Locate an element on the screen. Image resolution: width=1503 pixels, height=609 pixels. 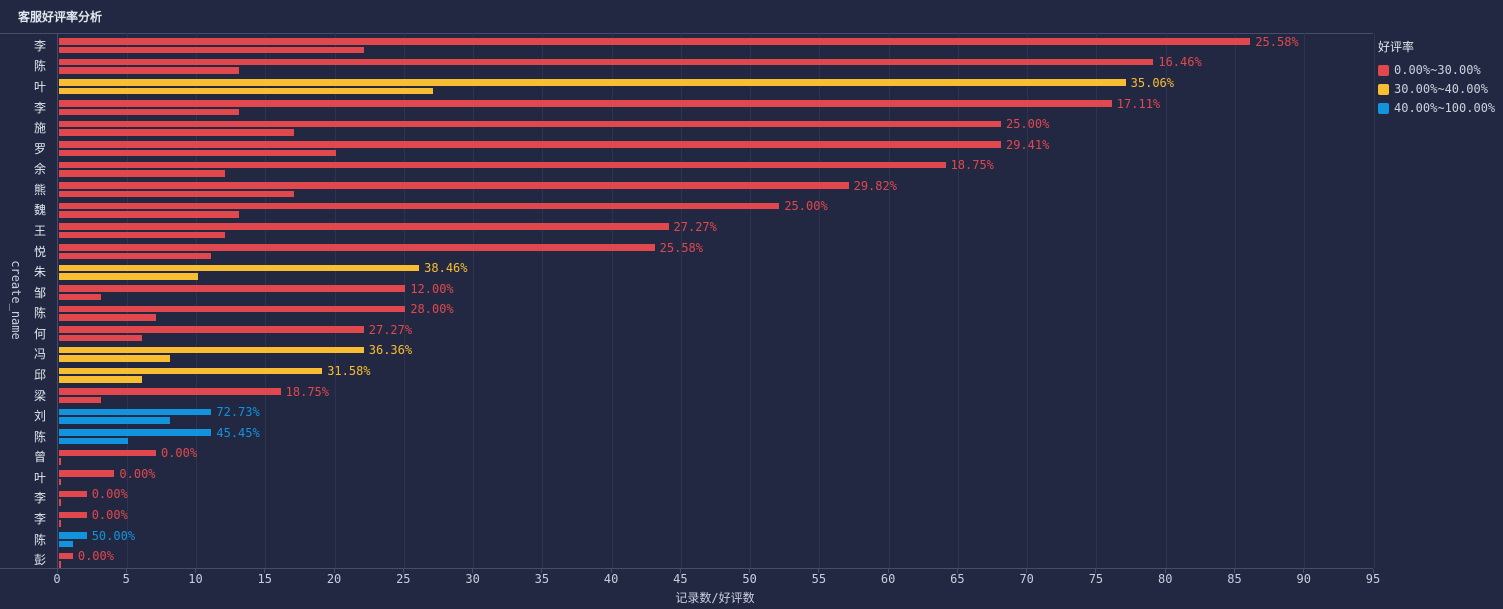
y-tick-label: 施 is located at coordinates (39, 128).